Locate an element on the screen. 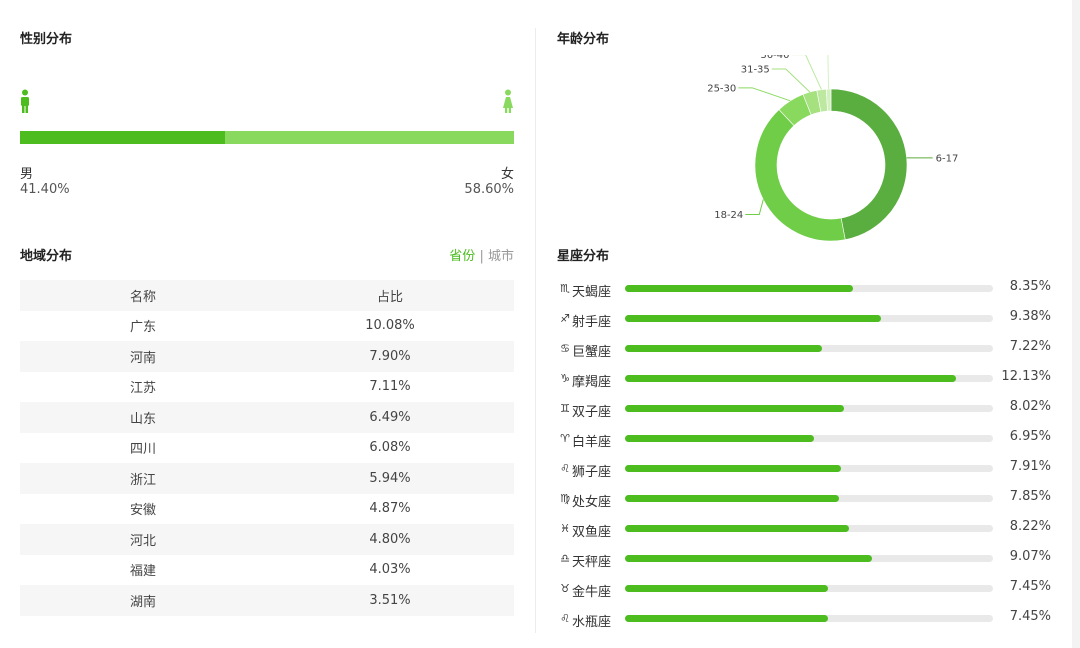 This screenshot has height=648, width=1080. zodiac-row: ♏ 天蝎座 8.35% is located at coordinates (806, 288).